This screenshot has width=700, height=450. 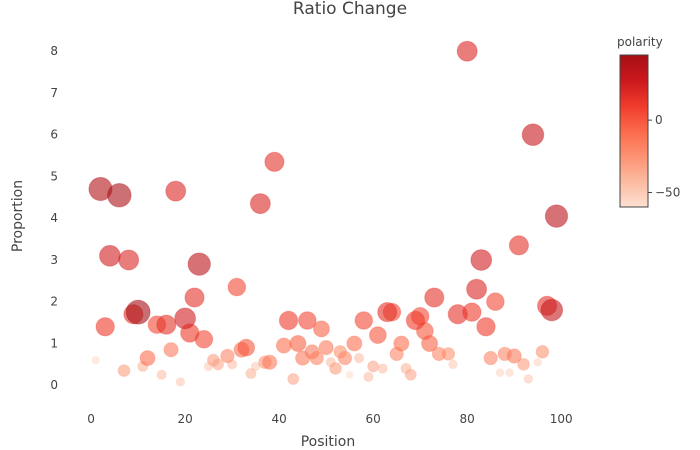 I want to click on y-tick-label: 1, so click(x=54, y=343).